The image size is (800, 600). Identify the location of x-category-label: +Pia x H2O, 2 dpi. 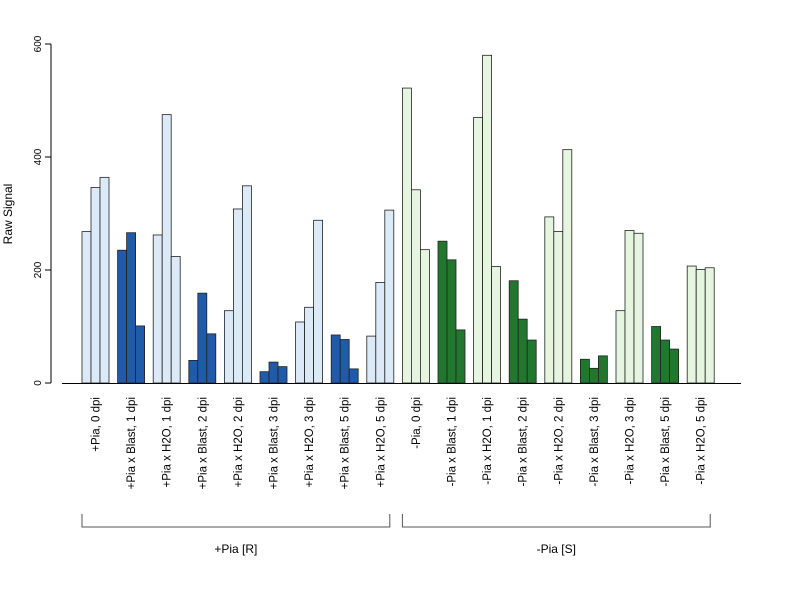
(239, 442).